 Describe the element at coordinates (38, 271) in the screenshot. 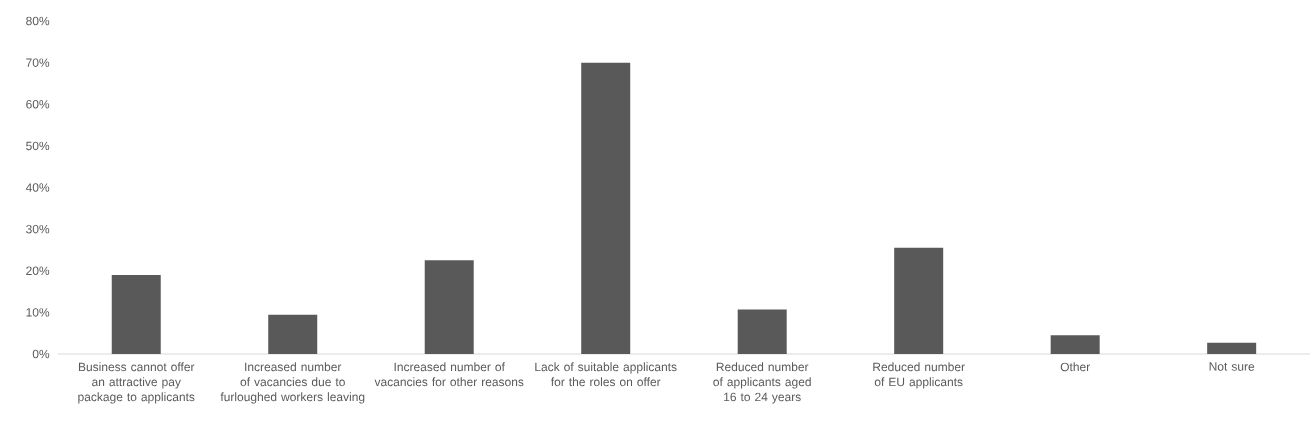

I see `y-tick-label: 20%` at that location.